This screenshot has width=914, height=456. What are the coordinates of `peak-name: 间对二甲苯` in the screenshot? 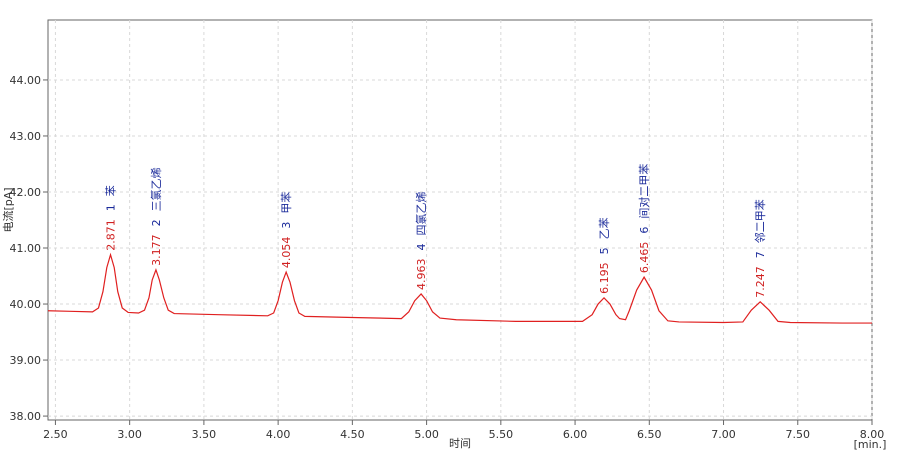 It's located at (644, 191).